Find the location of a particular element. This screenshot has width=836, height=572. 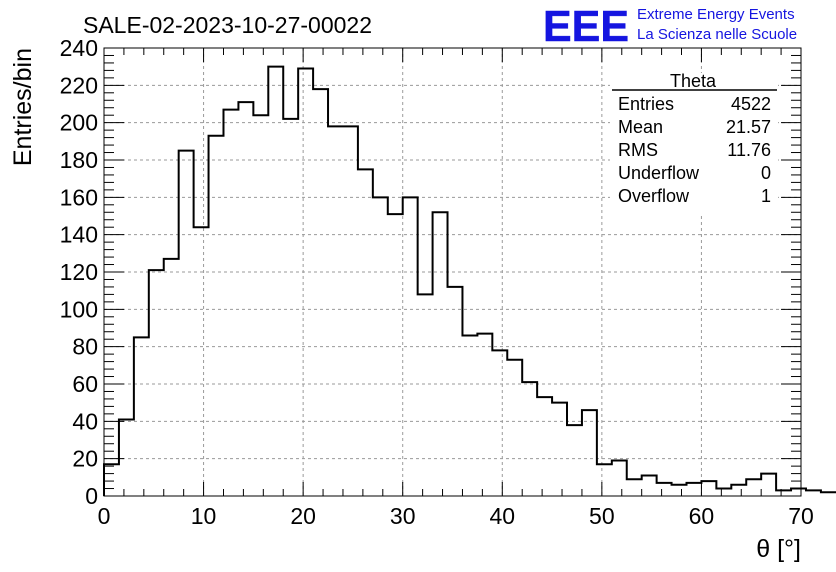

y-tick-label: 160 is located at coordinates (79, 197).